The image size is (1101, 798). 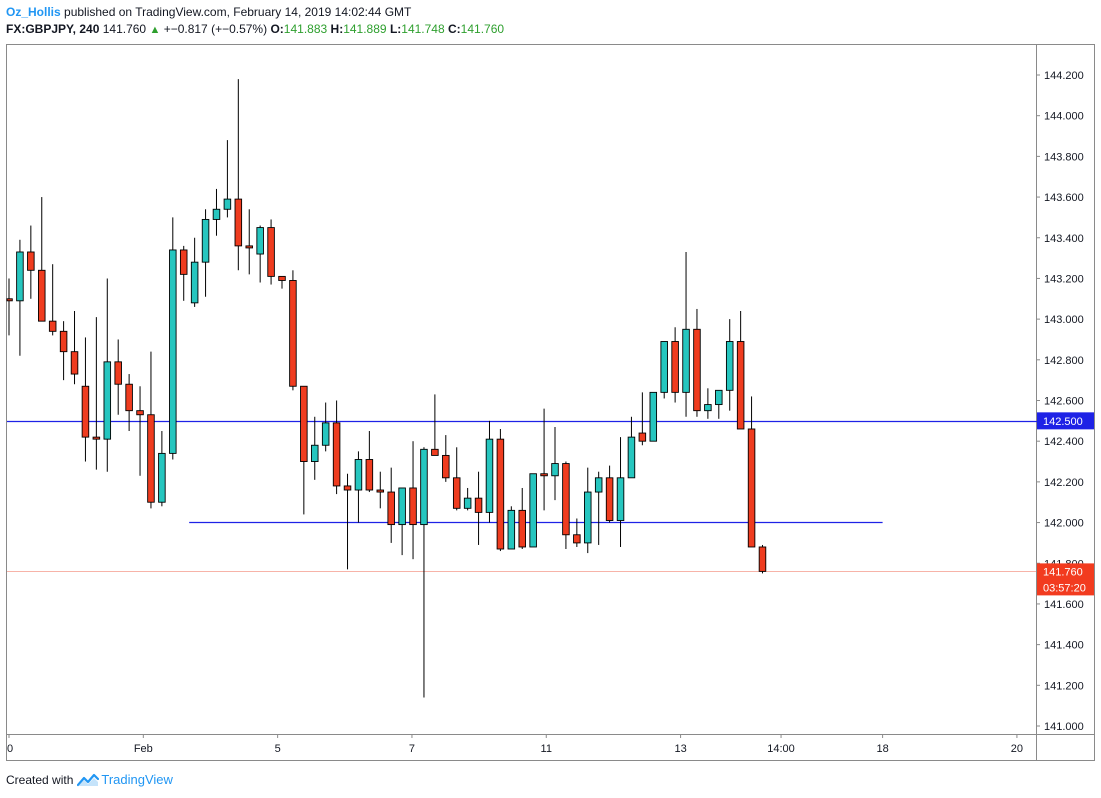 I want to click on price-tick-label: 143.000, so click(x=1064, y=320).